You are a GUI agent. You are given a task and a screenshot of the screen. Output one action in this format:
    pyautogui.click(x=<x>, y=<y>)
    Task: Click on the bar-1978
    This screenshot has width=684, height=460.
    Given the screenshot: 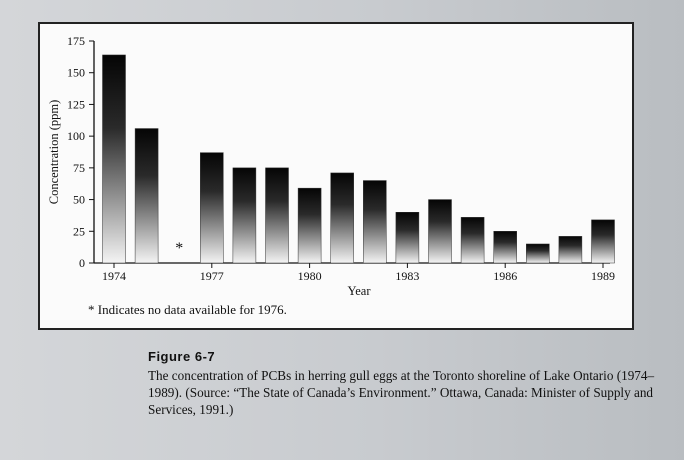 What is the action you would take?
    pyautogui.click(x=244, y=215)
    